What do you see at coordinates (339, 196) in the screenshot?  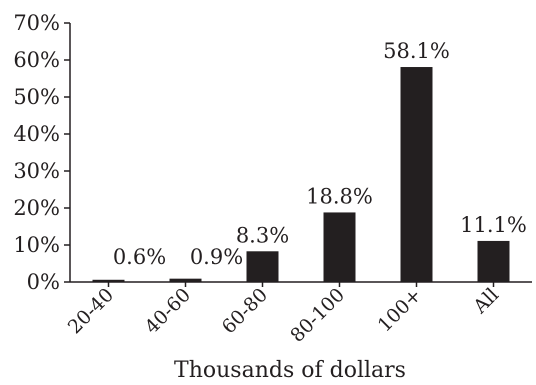 I see `data-label: 18.8%` at bounding box center [339, 196].